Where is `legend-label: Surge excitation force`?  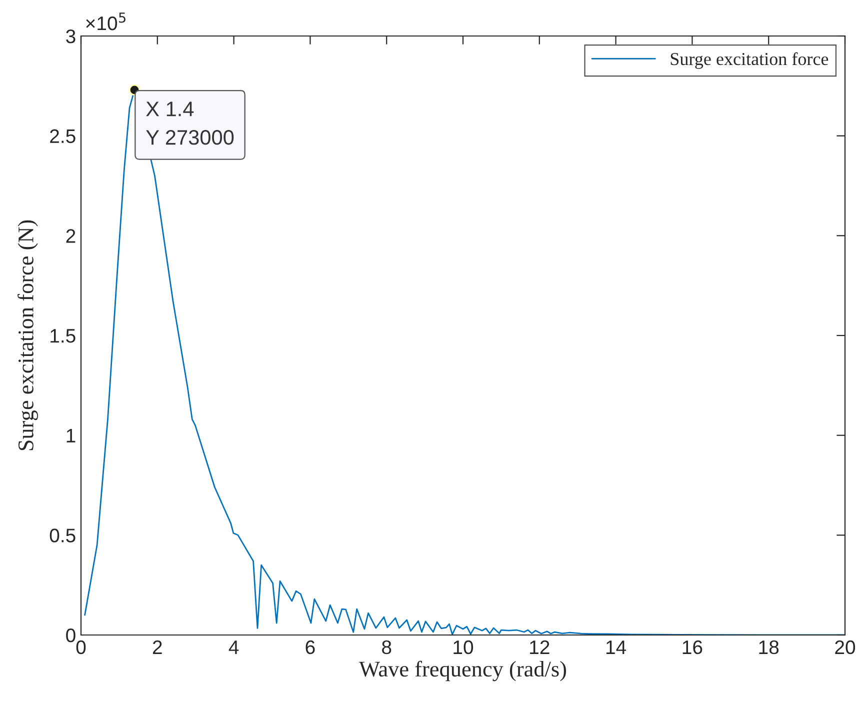
legend-label: Surge excitation force is located at coordinates (749, 60).